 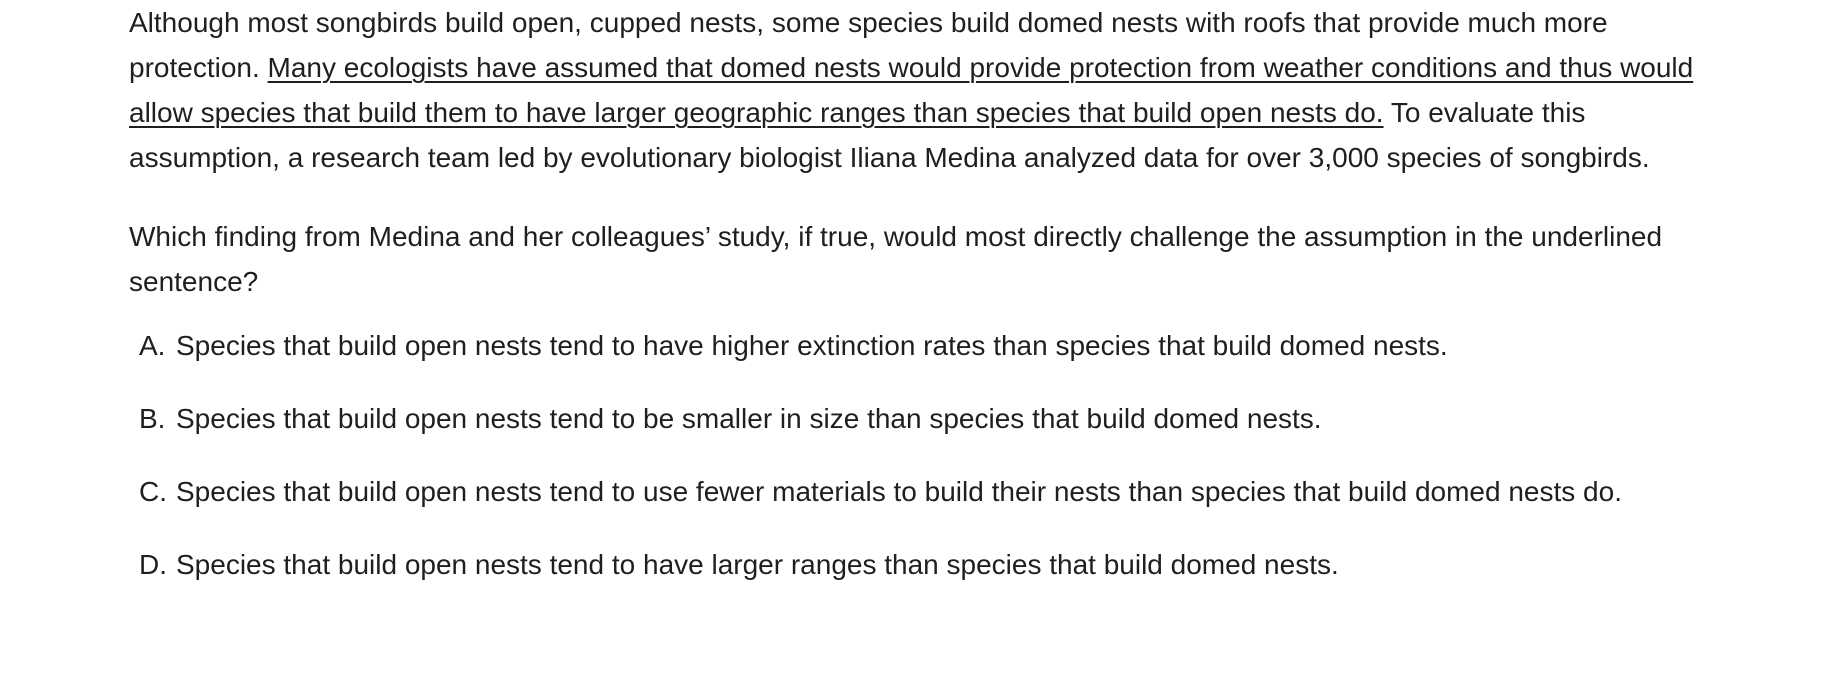 I want to click on choice-letter: B., so click(x=152, y=418).